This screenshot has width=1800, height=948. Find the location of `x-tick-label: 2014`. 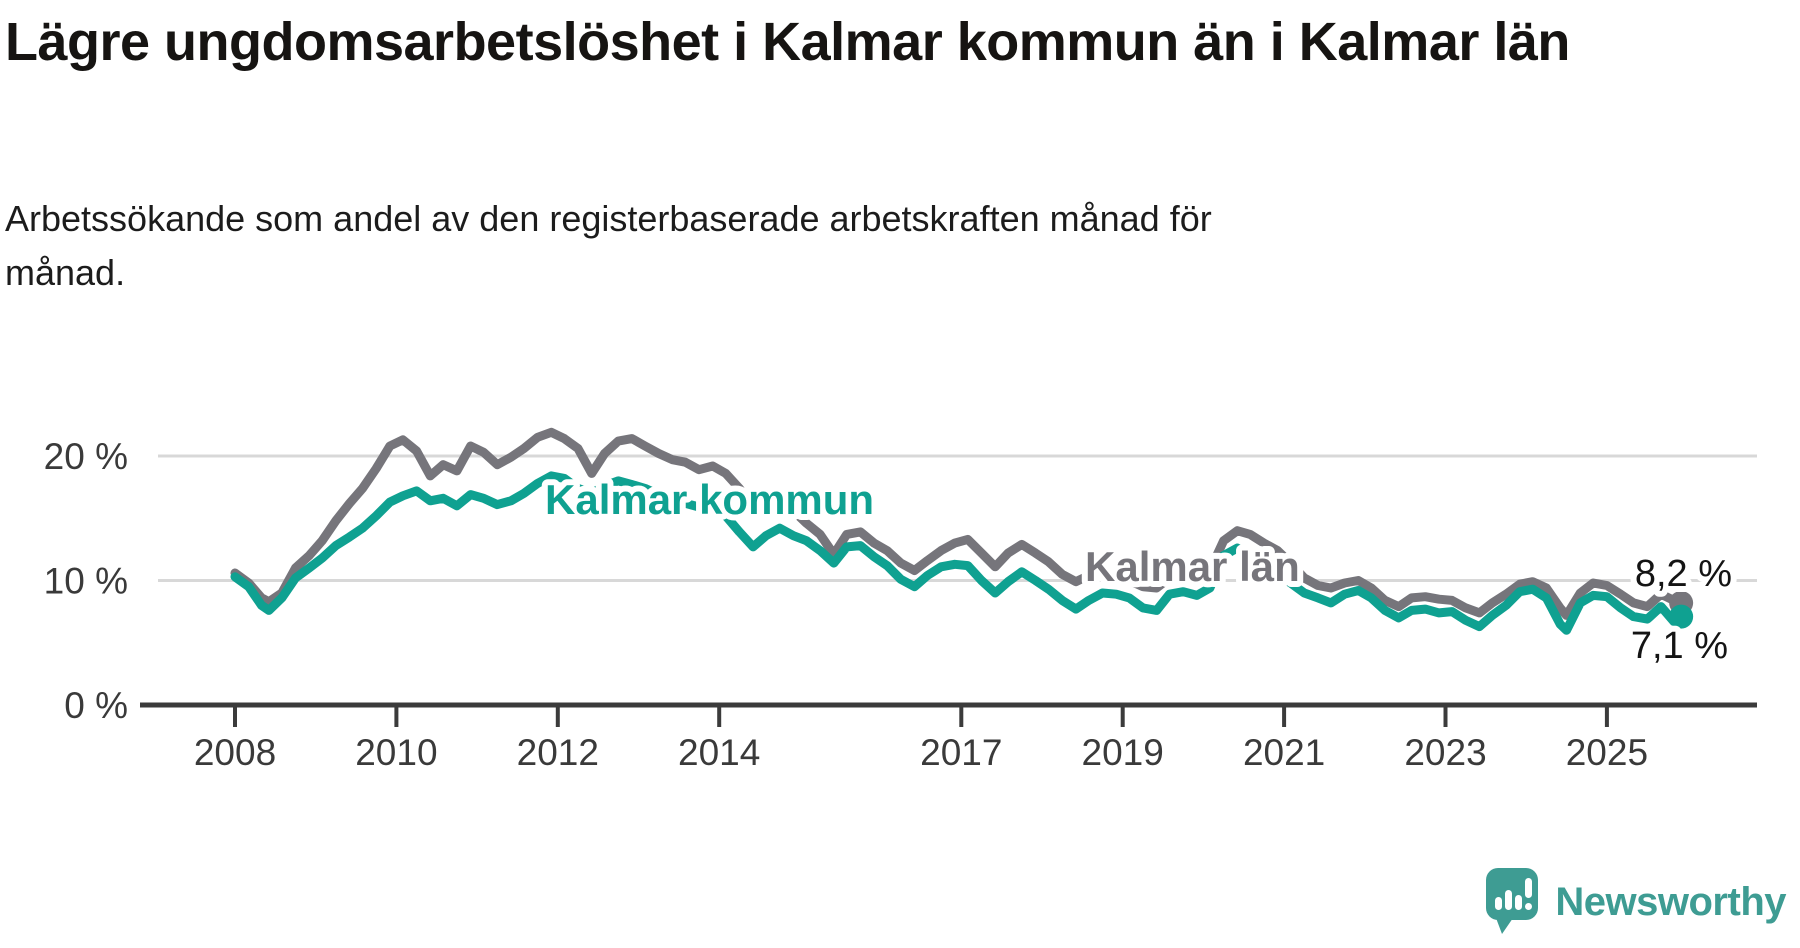

x-tick-label: 2014 is located at coordinates (719, 752).